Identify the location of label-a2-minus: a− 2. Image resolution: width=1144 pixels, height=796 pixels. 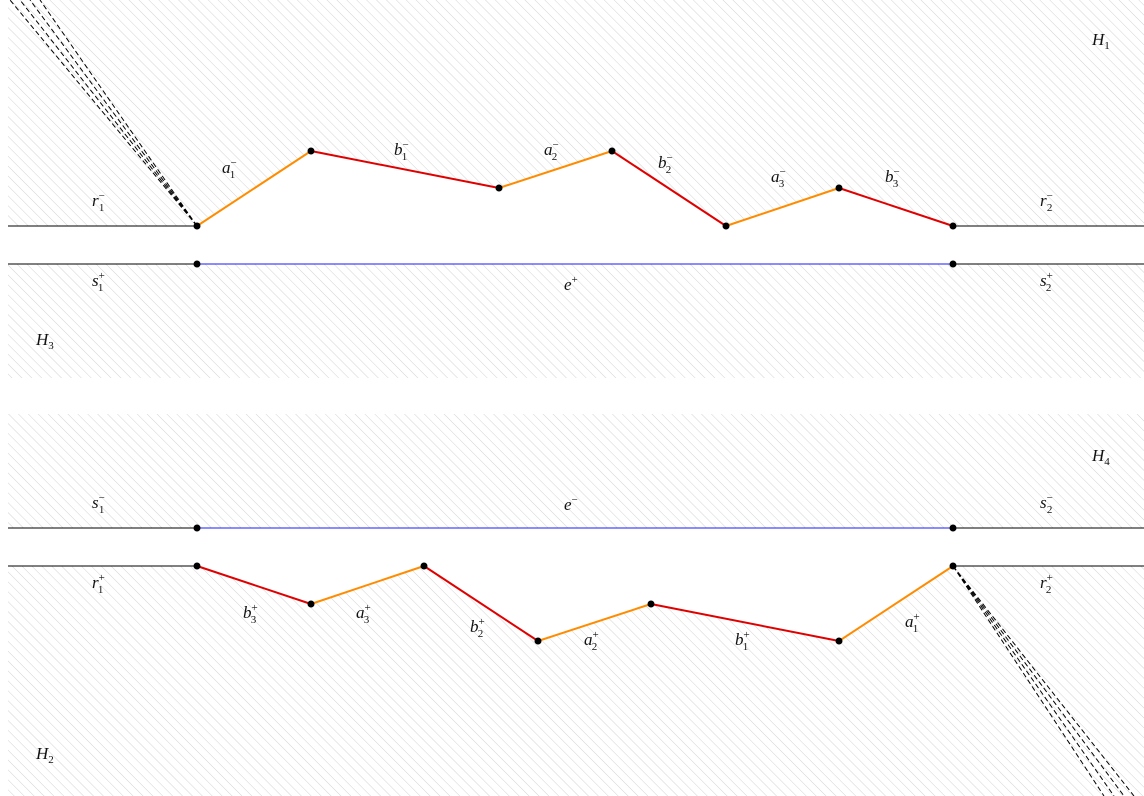
(551, 151).